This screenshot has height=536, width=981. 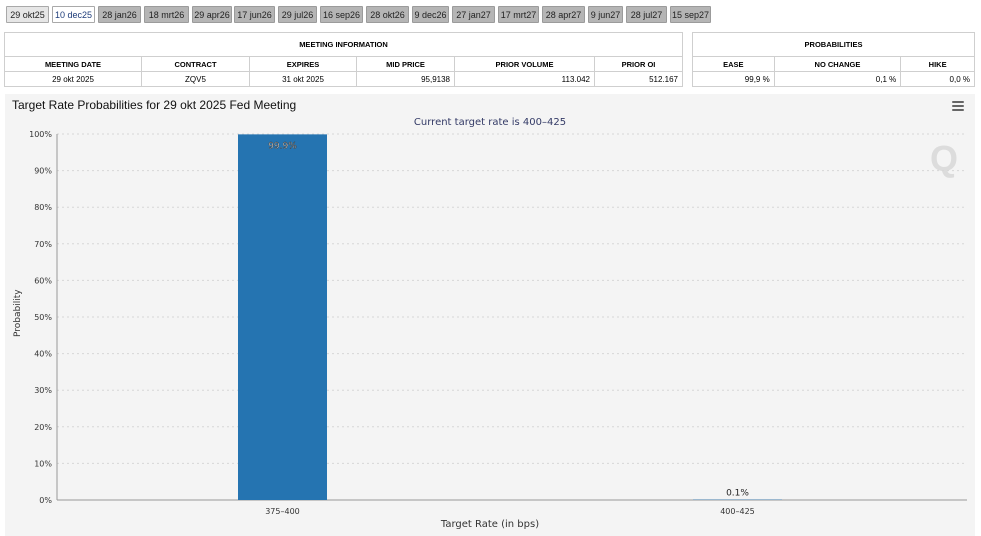 I want to click on data-label: 99.9%, so click(x=282, y=146).